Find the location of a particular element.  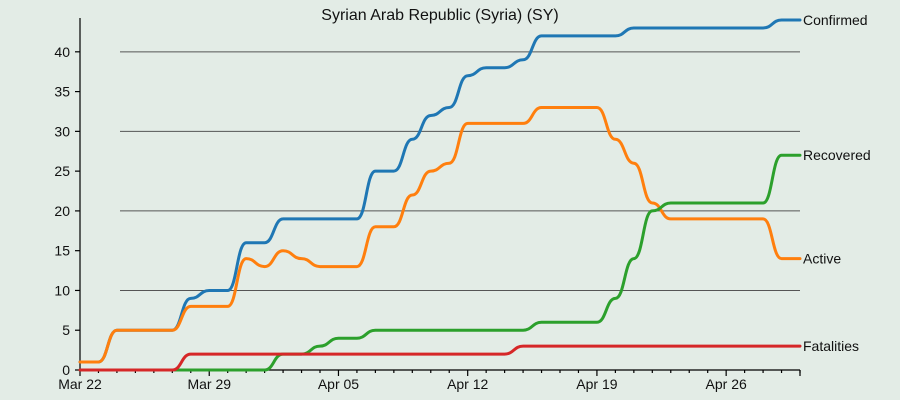

series-label-fatalities: Fatalities is located at coordinates (831, 346).